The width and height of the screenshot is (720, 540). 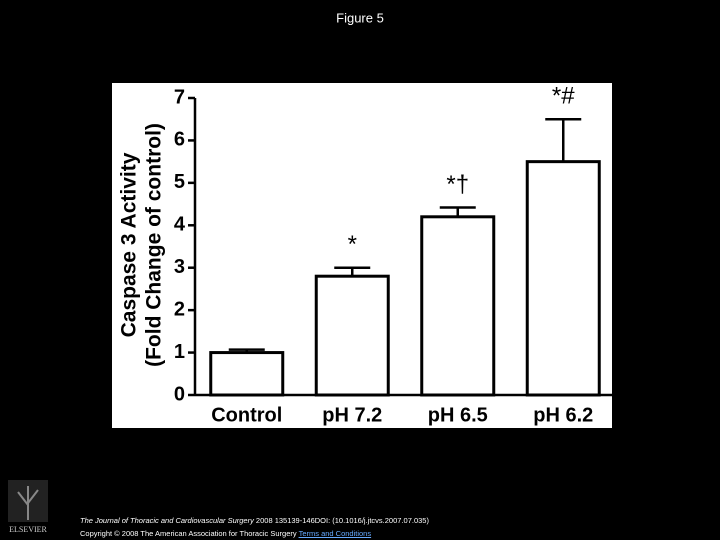 I want to click on y-tick-label: 3, so click(x=179, y=267).